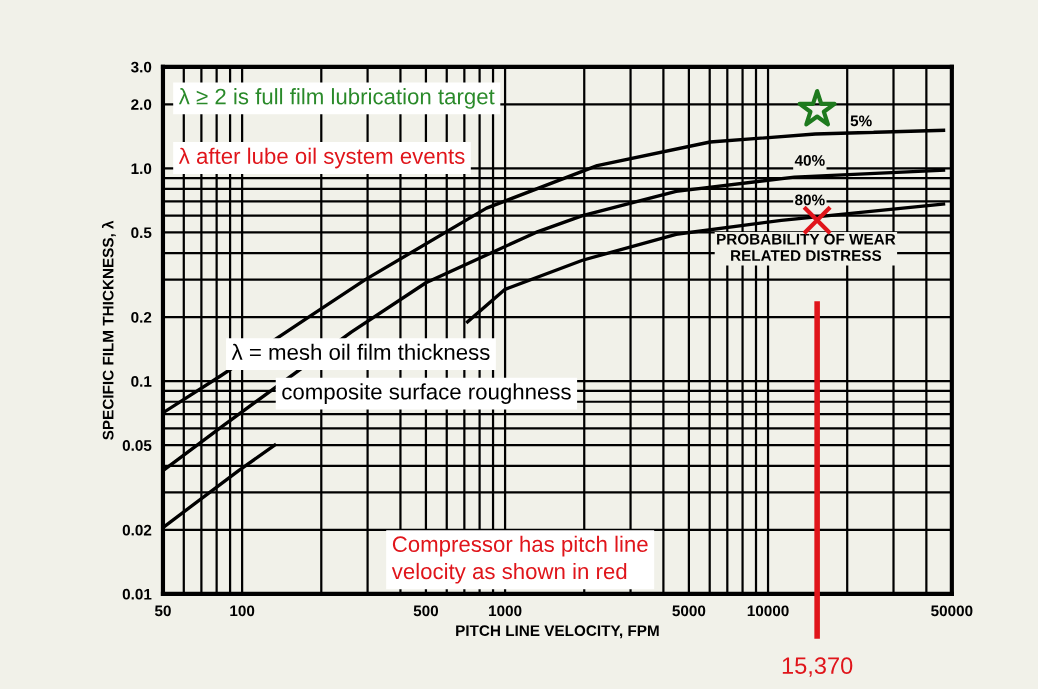  I want to click on annotation: Compressor has pitch line velocity as shown in red, so click(519, 559).